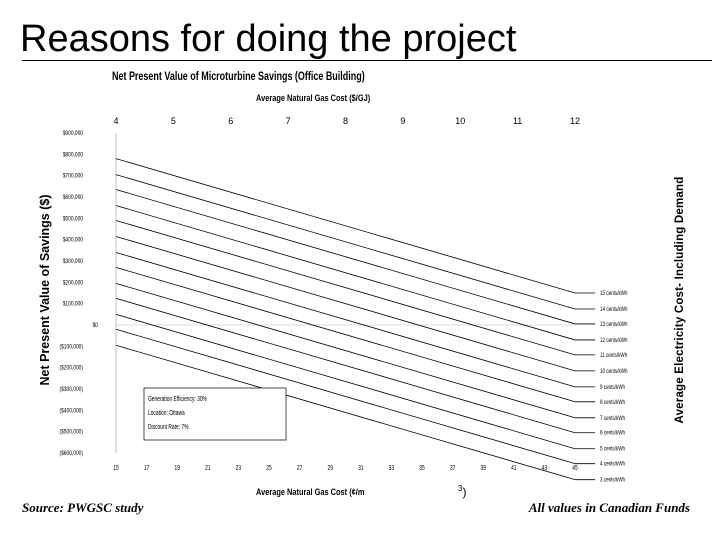  I want to click on y-tick-label: $400,000, so click(73, 240).